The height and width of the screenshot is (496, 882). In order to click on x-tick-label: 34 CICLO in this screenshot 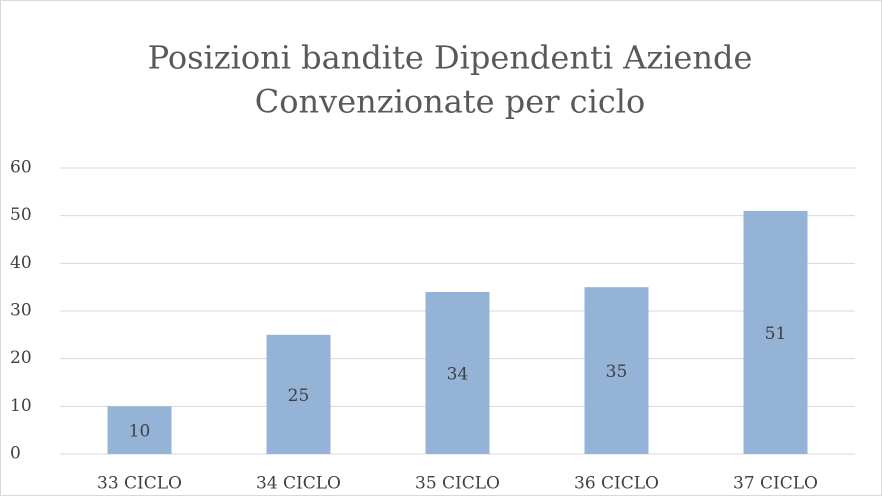, I will do `click(298, 484)`.